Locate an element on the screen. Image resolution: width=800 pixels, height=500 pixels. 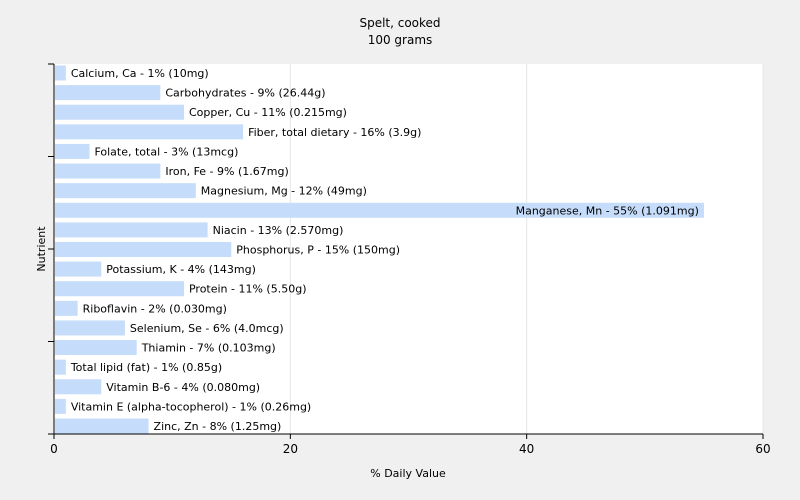
bar-label: Iron, Fe - 9% (1.67mg) is located at coordinates (226, 171).